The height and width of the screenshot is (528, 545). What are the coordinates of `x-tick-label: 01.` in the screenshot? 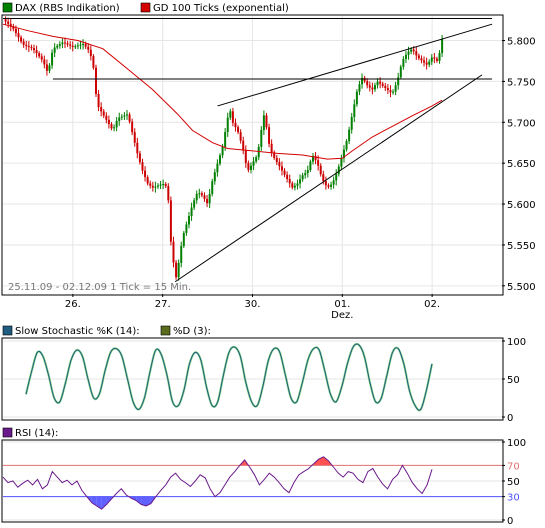 It's located at (342, 304).